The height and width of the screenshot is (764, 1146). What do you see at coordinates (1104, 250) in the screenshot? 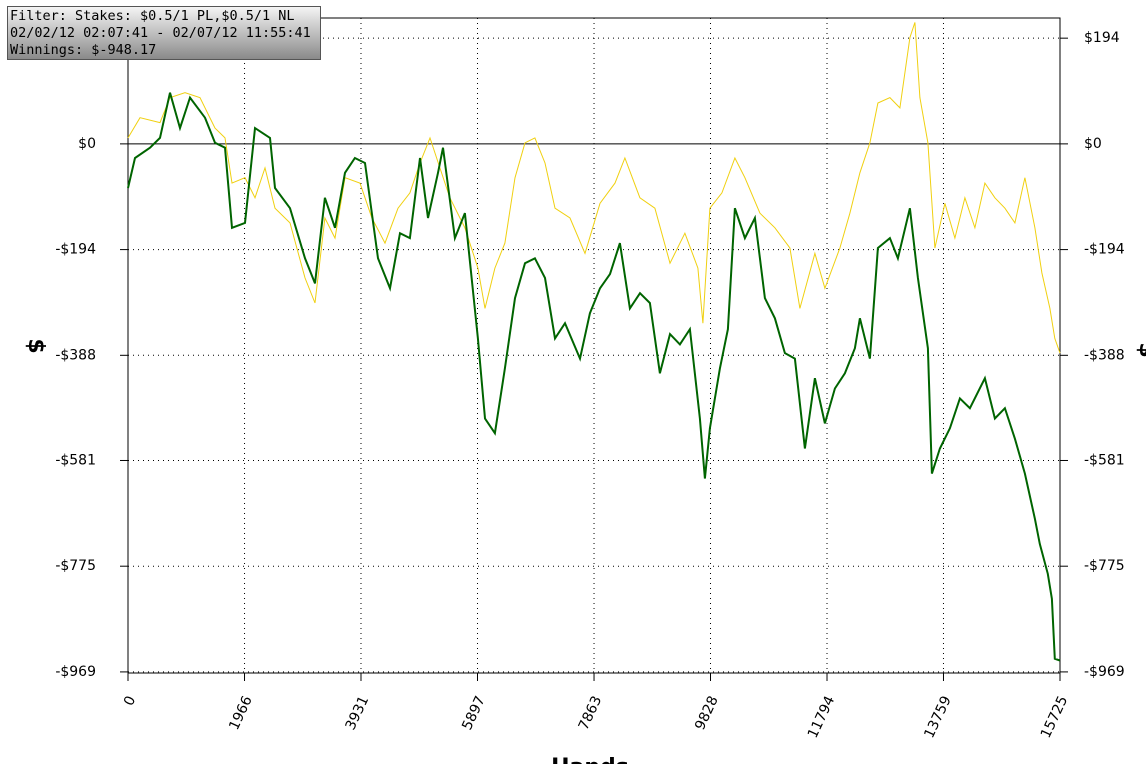
I see `y2-tick-label: -$194` at bounding box center [1104, 250].